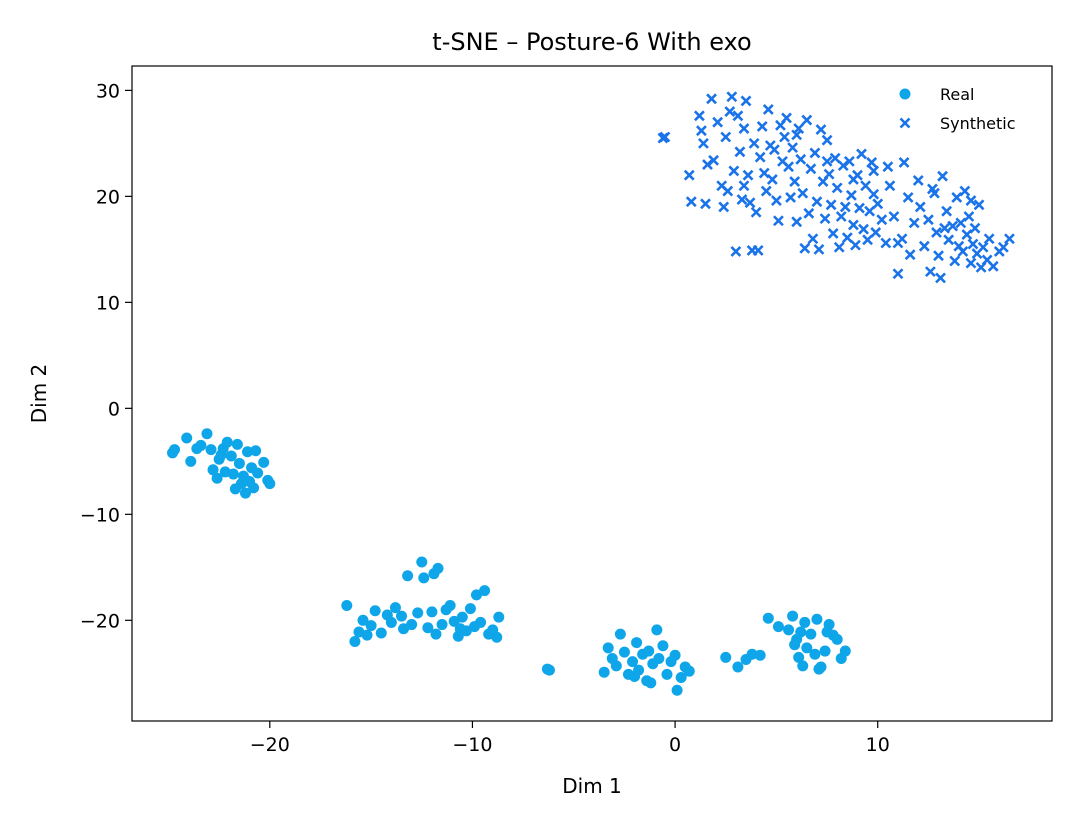  Describe the element at coordinates (100, 621) in the screenshot. I see `y-tick-label: −20` at that location.